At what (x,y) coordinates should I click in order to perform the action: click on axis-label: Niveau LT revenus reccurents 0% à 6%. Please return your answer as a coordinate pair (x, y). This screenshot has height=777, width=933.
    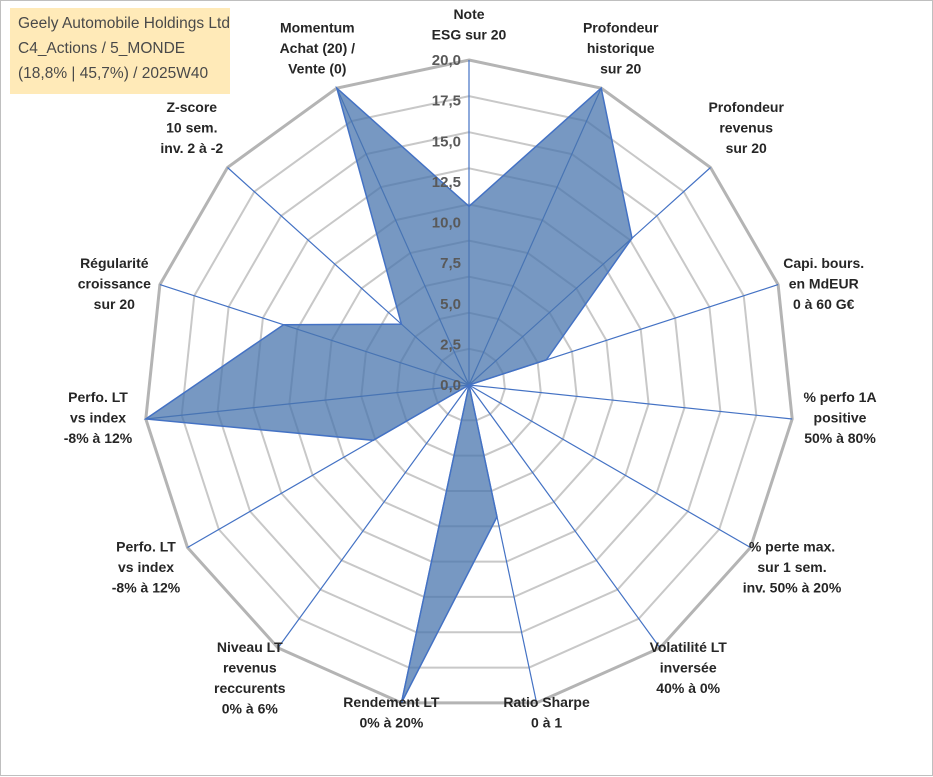
    Looking at the image, I should click on (250, 678).